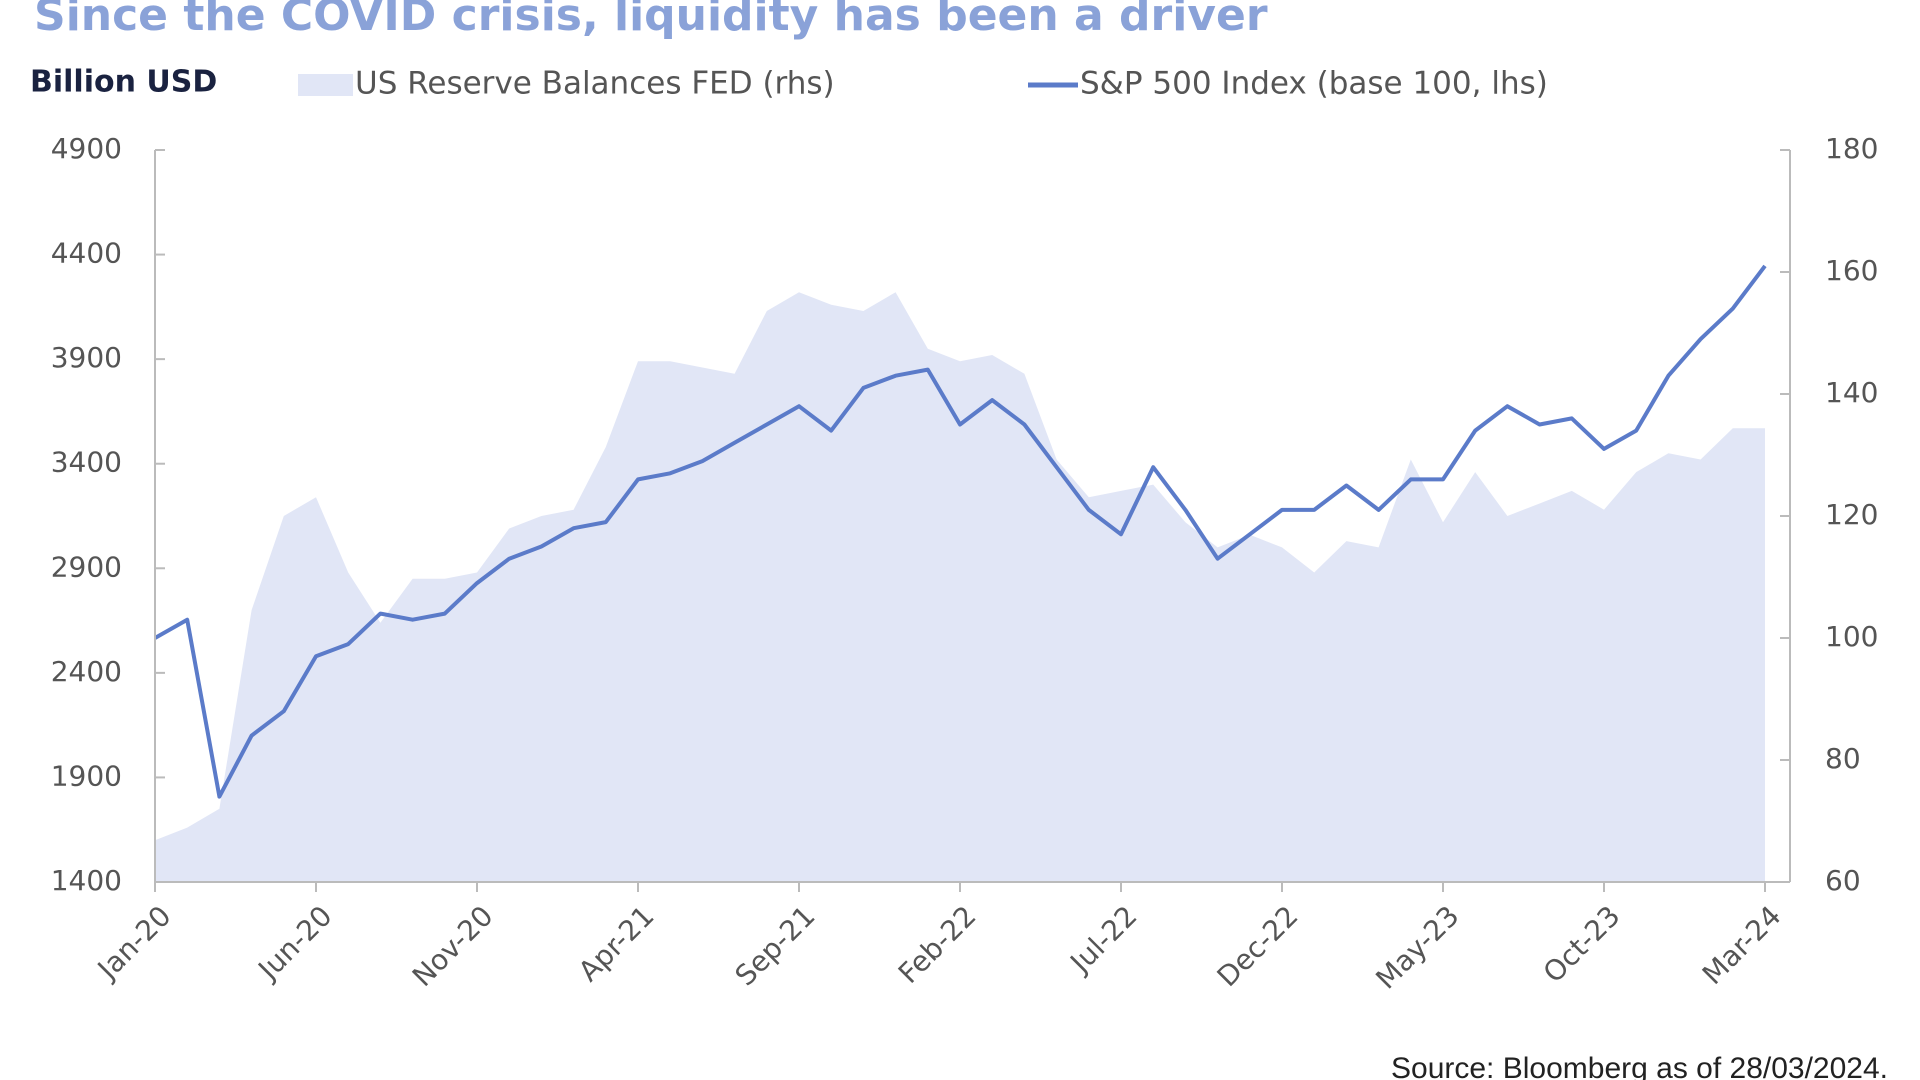 The image size is (1920, 1080). What do you see at coordinates (295, 943) in the screenshot?
I see `x-tick-label: Jun-20` at bounding box center [295, 943].